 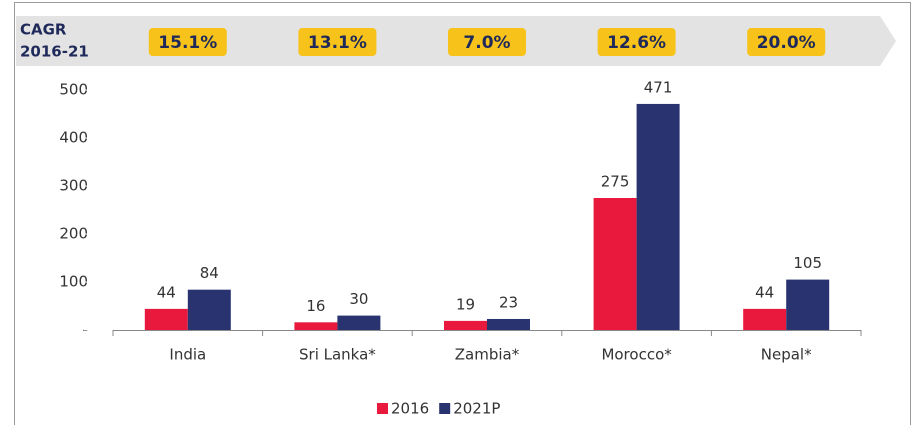 I want to click on data-label: 84, so click(x=209, y=273).